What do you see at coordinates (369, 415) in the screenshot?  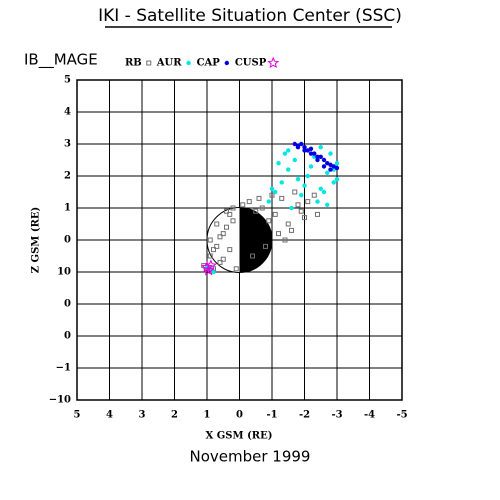 I see `x-tick-label: -4` at bounding box center [369, 415].